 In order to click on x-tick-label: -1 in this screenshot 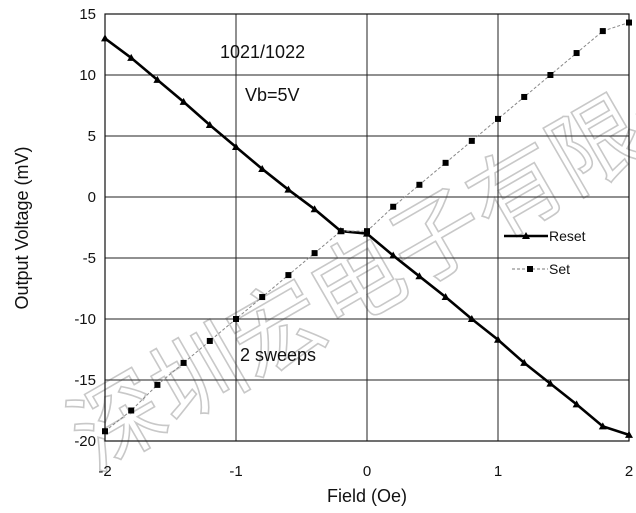, I will do `click(235, 471)`.